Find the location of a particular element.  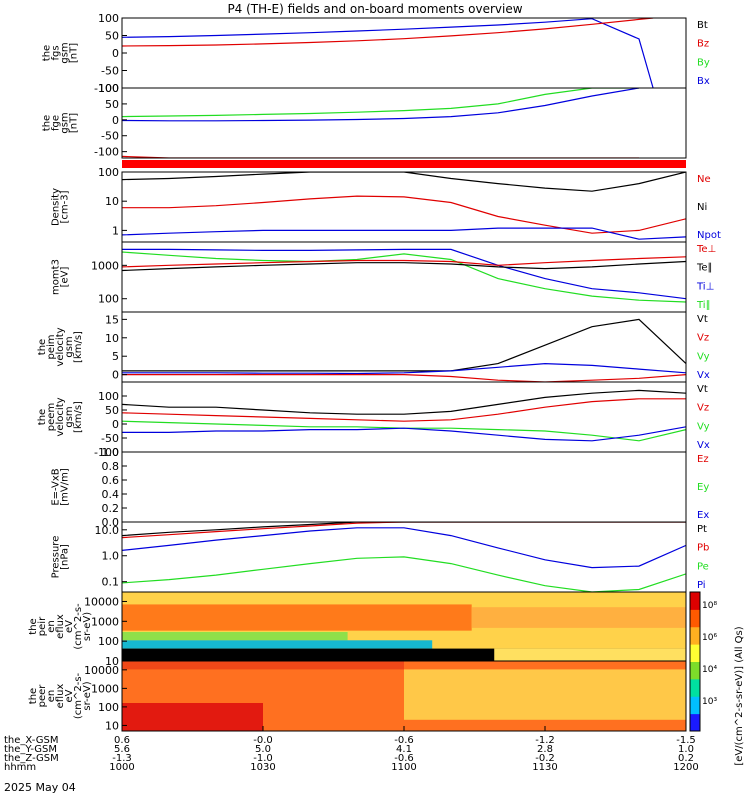

y-label-line: momt3 is located at coordinates (56, 277).